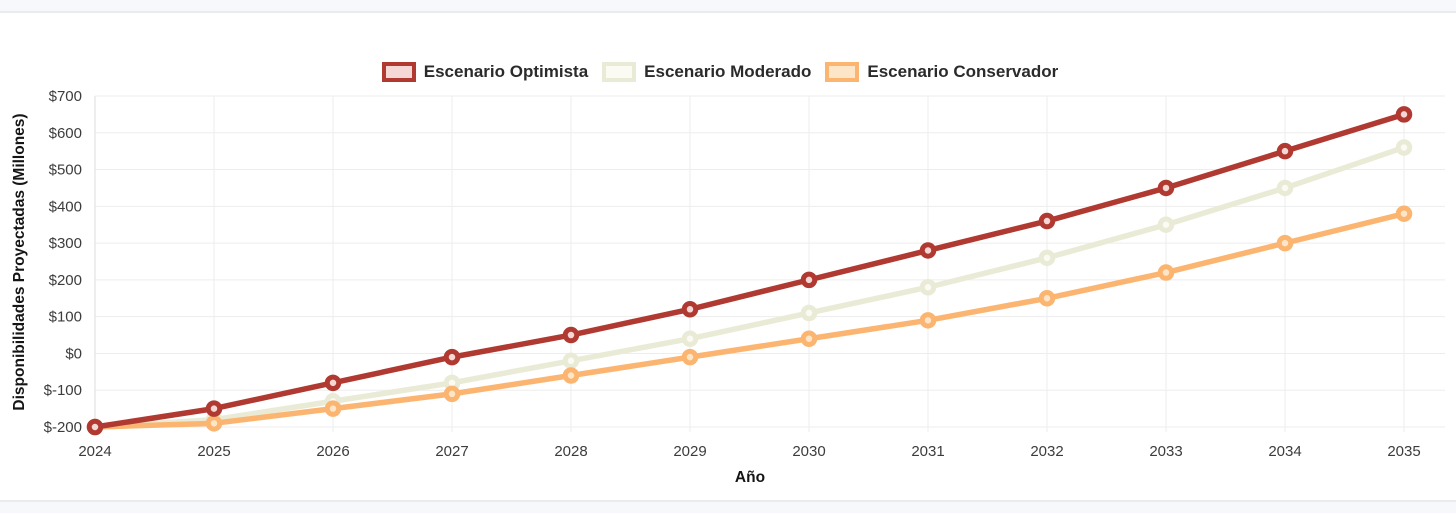 The height and width of the screenshot is (513, 1456). What do you see at coordinates (65, 280) in the screenshot?
I see `y-tick-label: $200` at bounding box center [65, 280].